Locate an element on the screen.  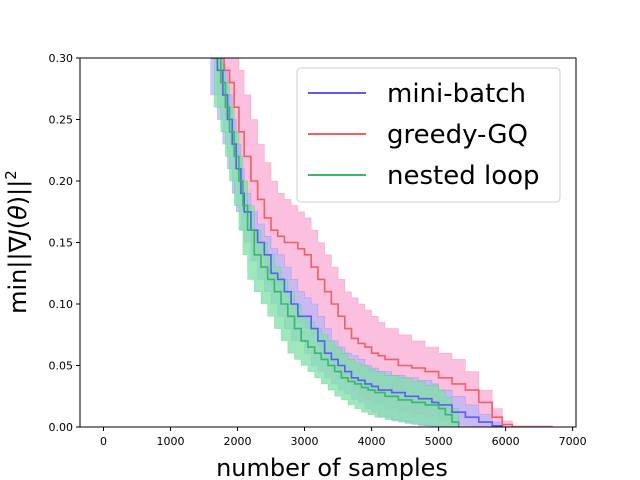
y-label-theta: θ is located at coordinates (18, 212).